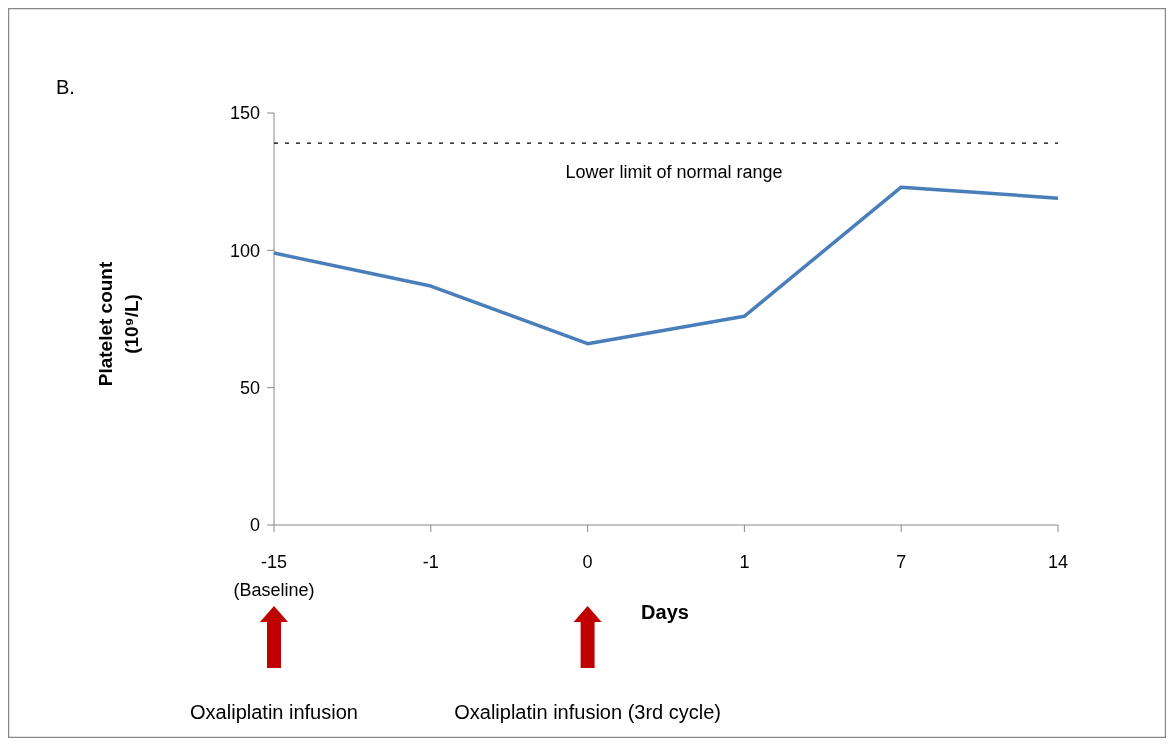 This screenshot has height=746, width=1174. What do you see at coordinates (118, 324) in the screenshot?
I see `y-axis-title: Platelet count (10⁹/L)` at bounding box center [118, 324].